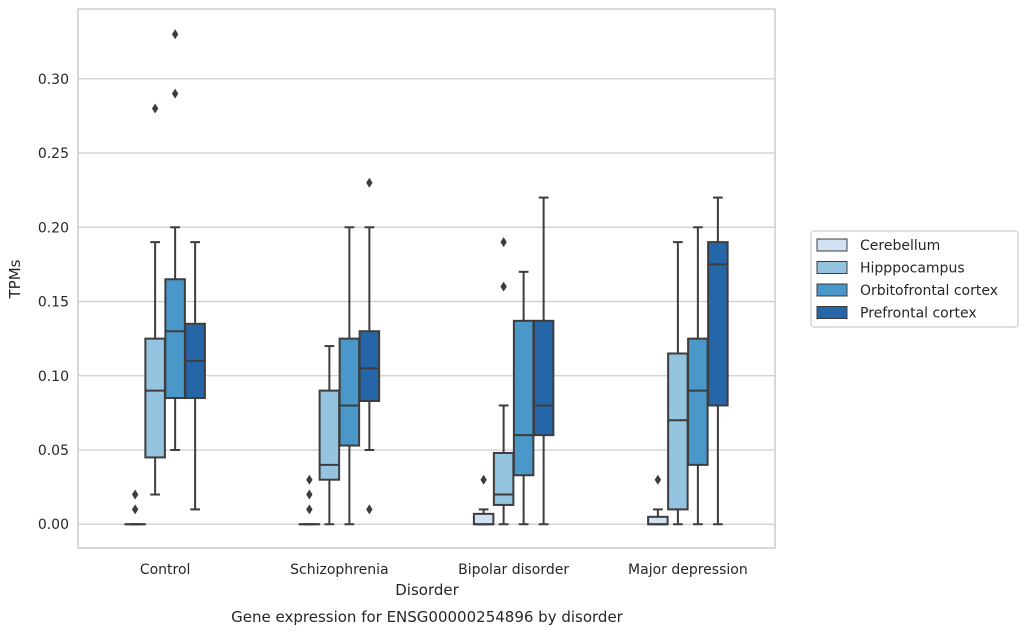  I want to click on y-tick-labels: 0.00 0.05 0.10 0.15 0.20 0.25 0.30, so click(53, 302).